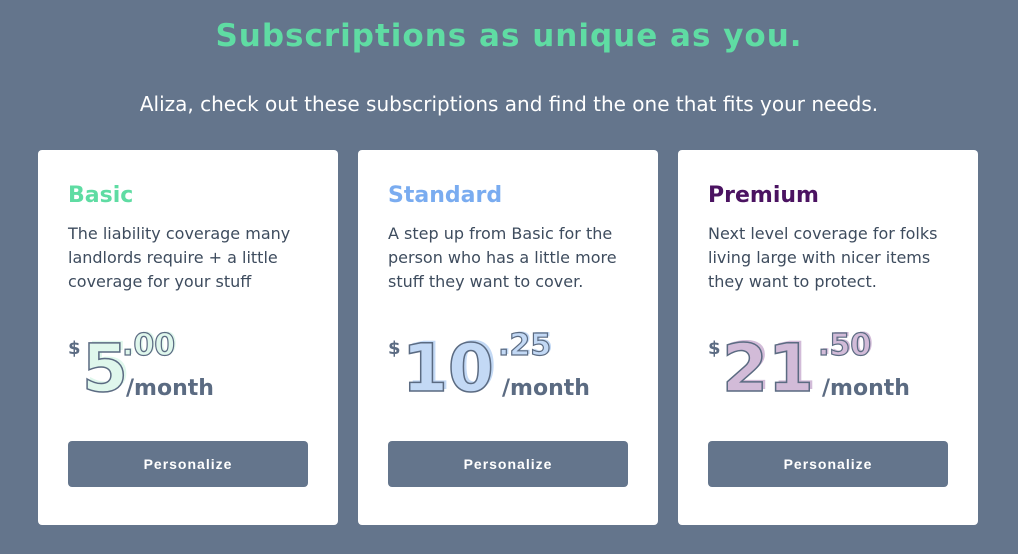 The width and height of the screenshot is (1018, 554). I want to click on price-dollars: 21, so click(767, 368).